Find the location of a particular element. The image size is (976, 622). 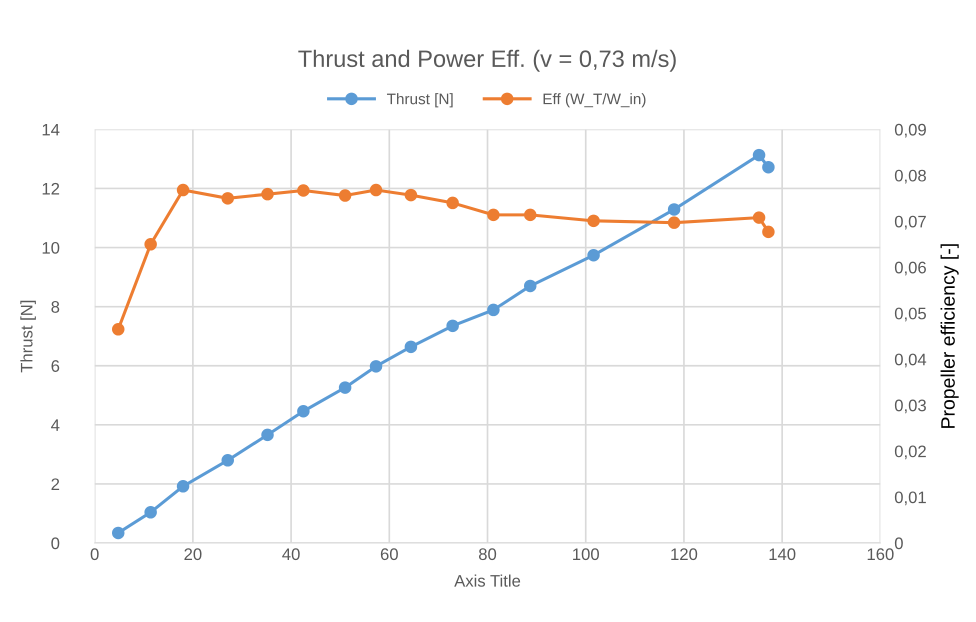

y2-tick-label: 0,02 is located at coordinates (910, 452).